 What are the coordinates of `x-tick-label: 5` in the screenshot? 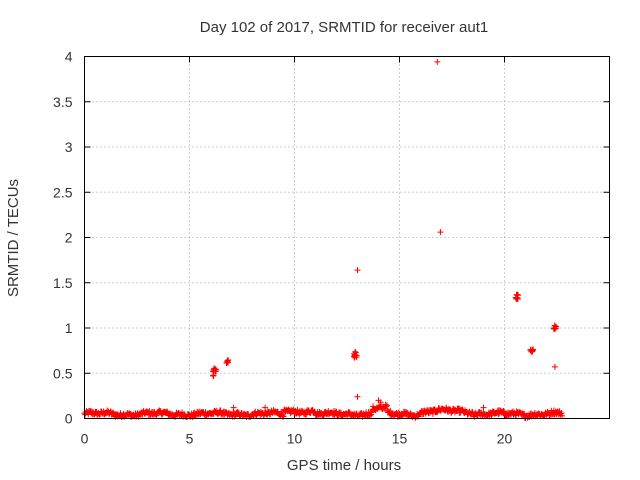 It's located at (190, 439).